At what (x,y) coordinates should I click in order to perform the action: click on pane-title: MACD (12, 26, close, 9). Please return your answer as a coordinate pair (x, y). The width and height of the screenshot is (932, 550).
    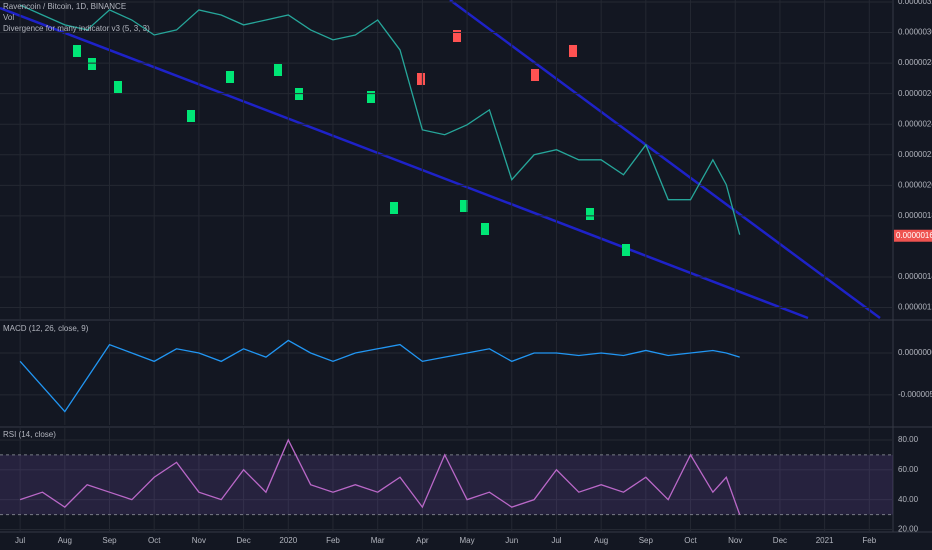
    Looking at the image, I should click on (46, 328).